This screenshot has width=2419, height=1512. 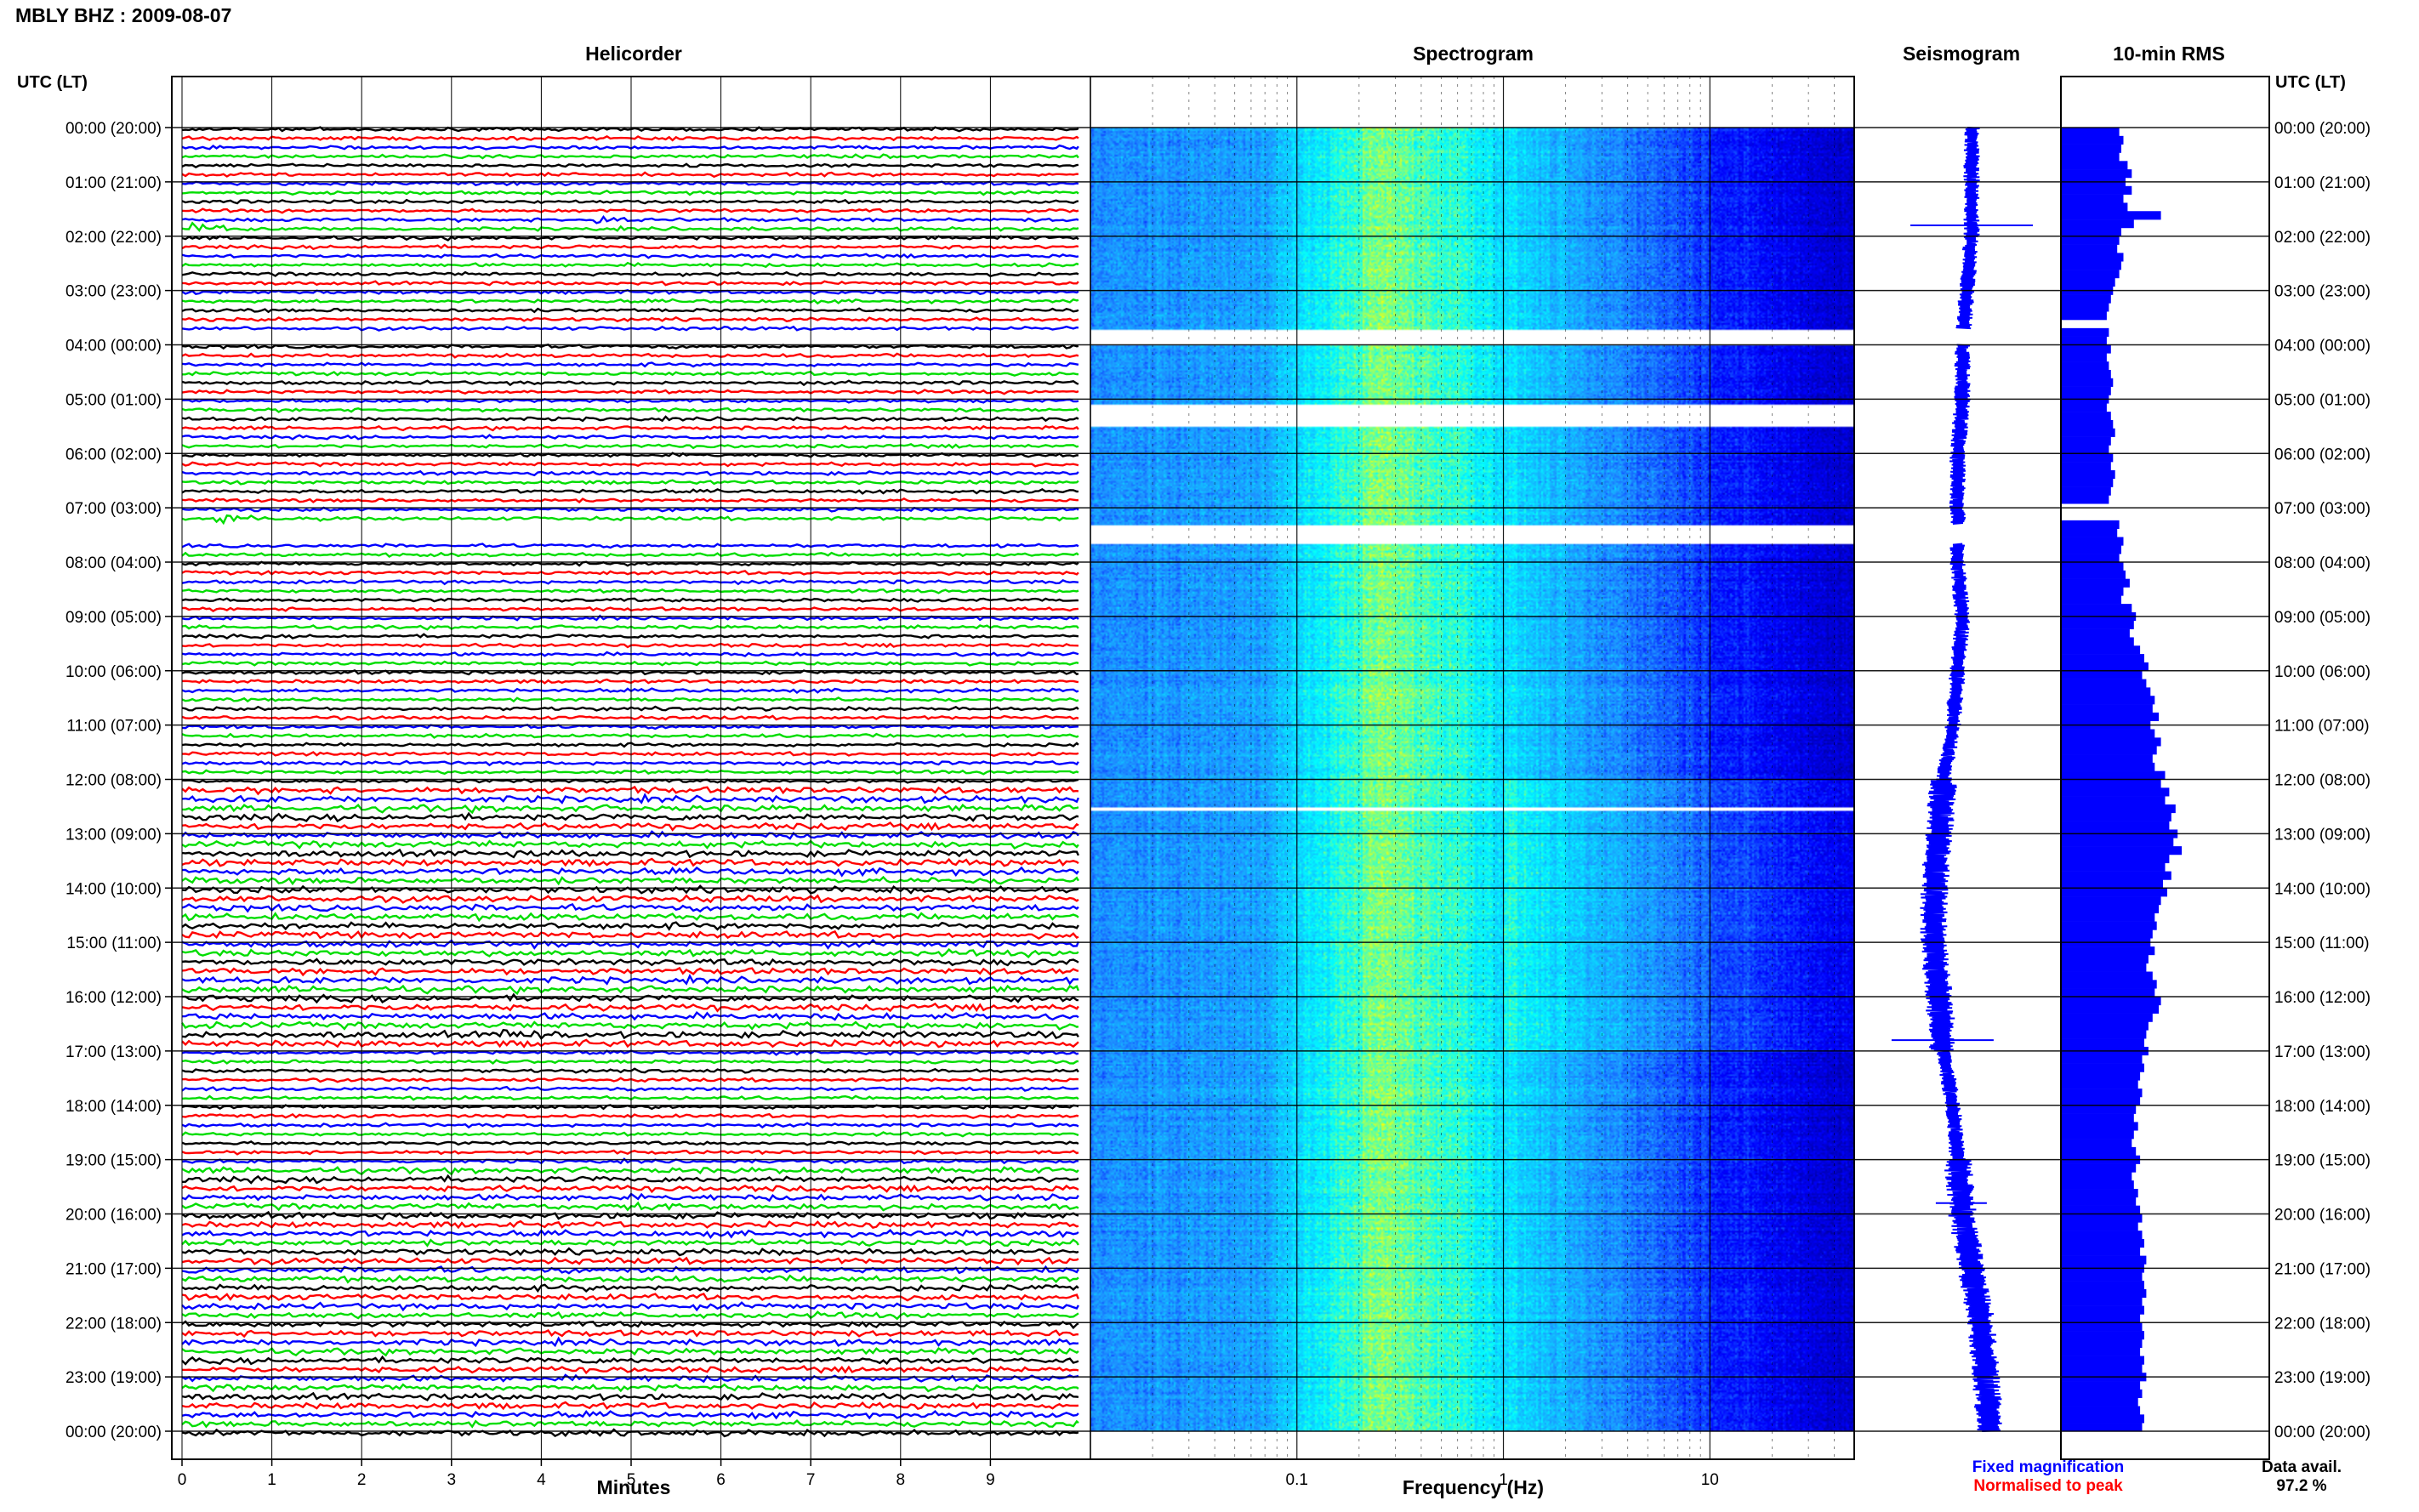 What do you see at coordinates (2322, 727) in the screenshot?
I see `right-time-label: 11:00 (07:00)` at bounding box center [2322, 727].